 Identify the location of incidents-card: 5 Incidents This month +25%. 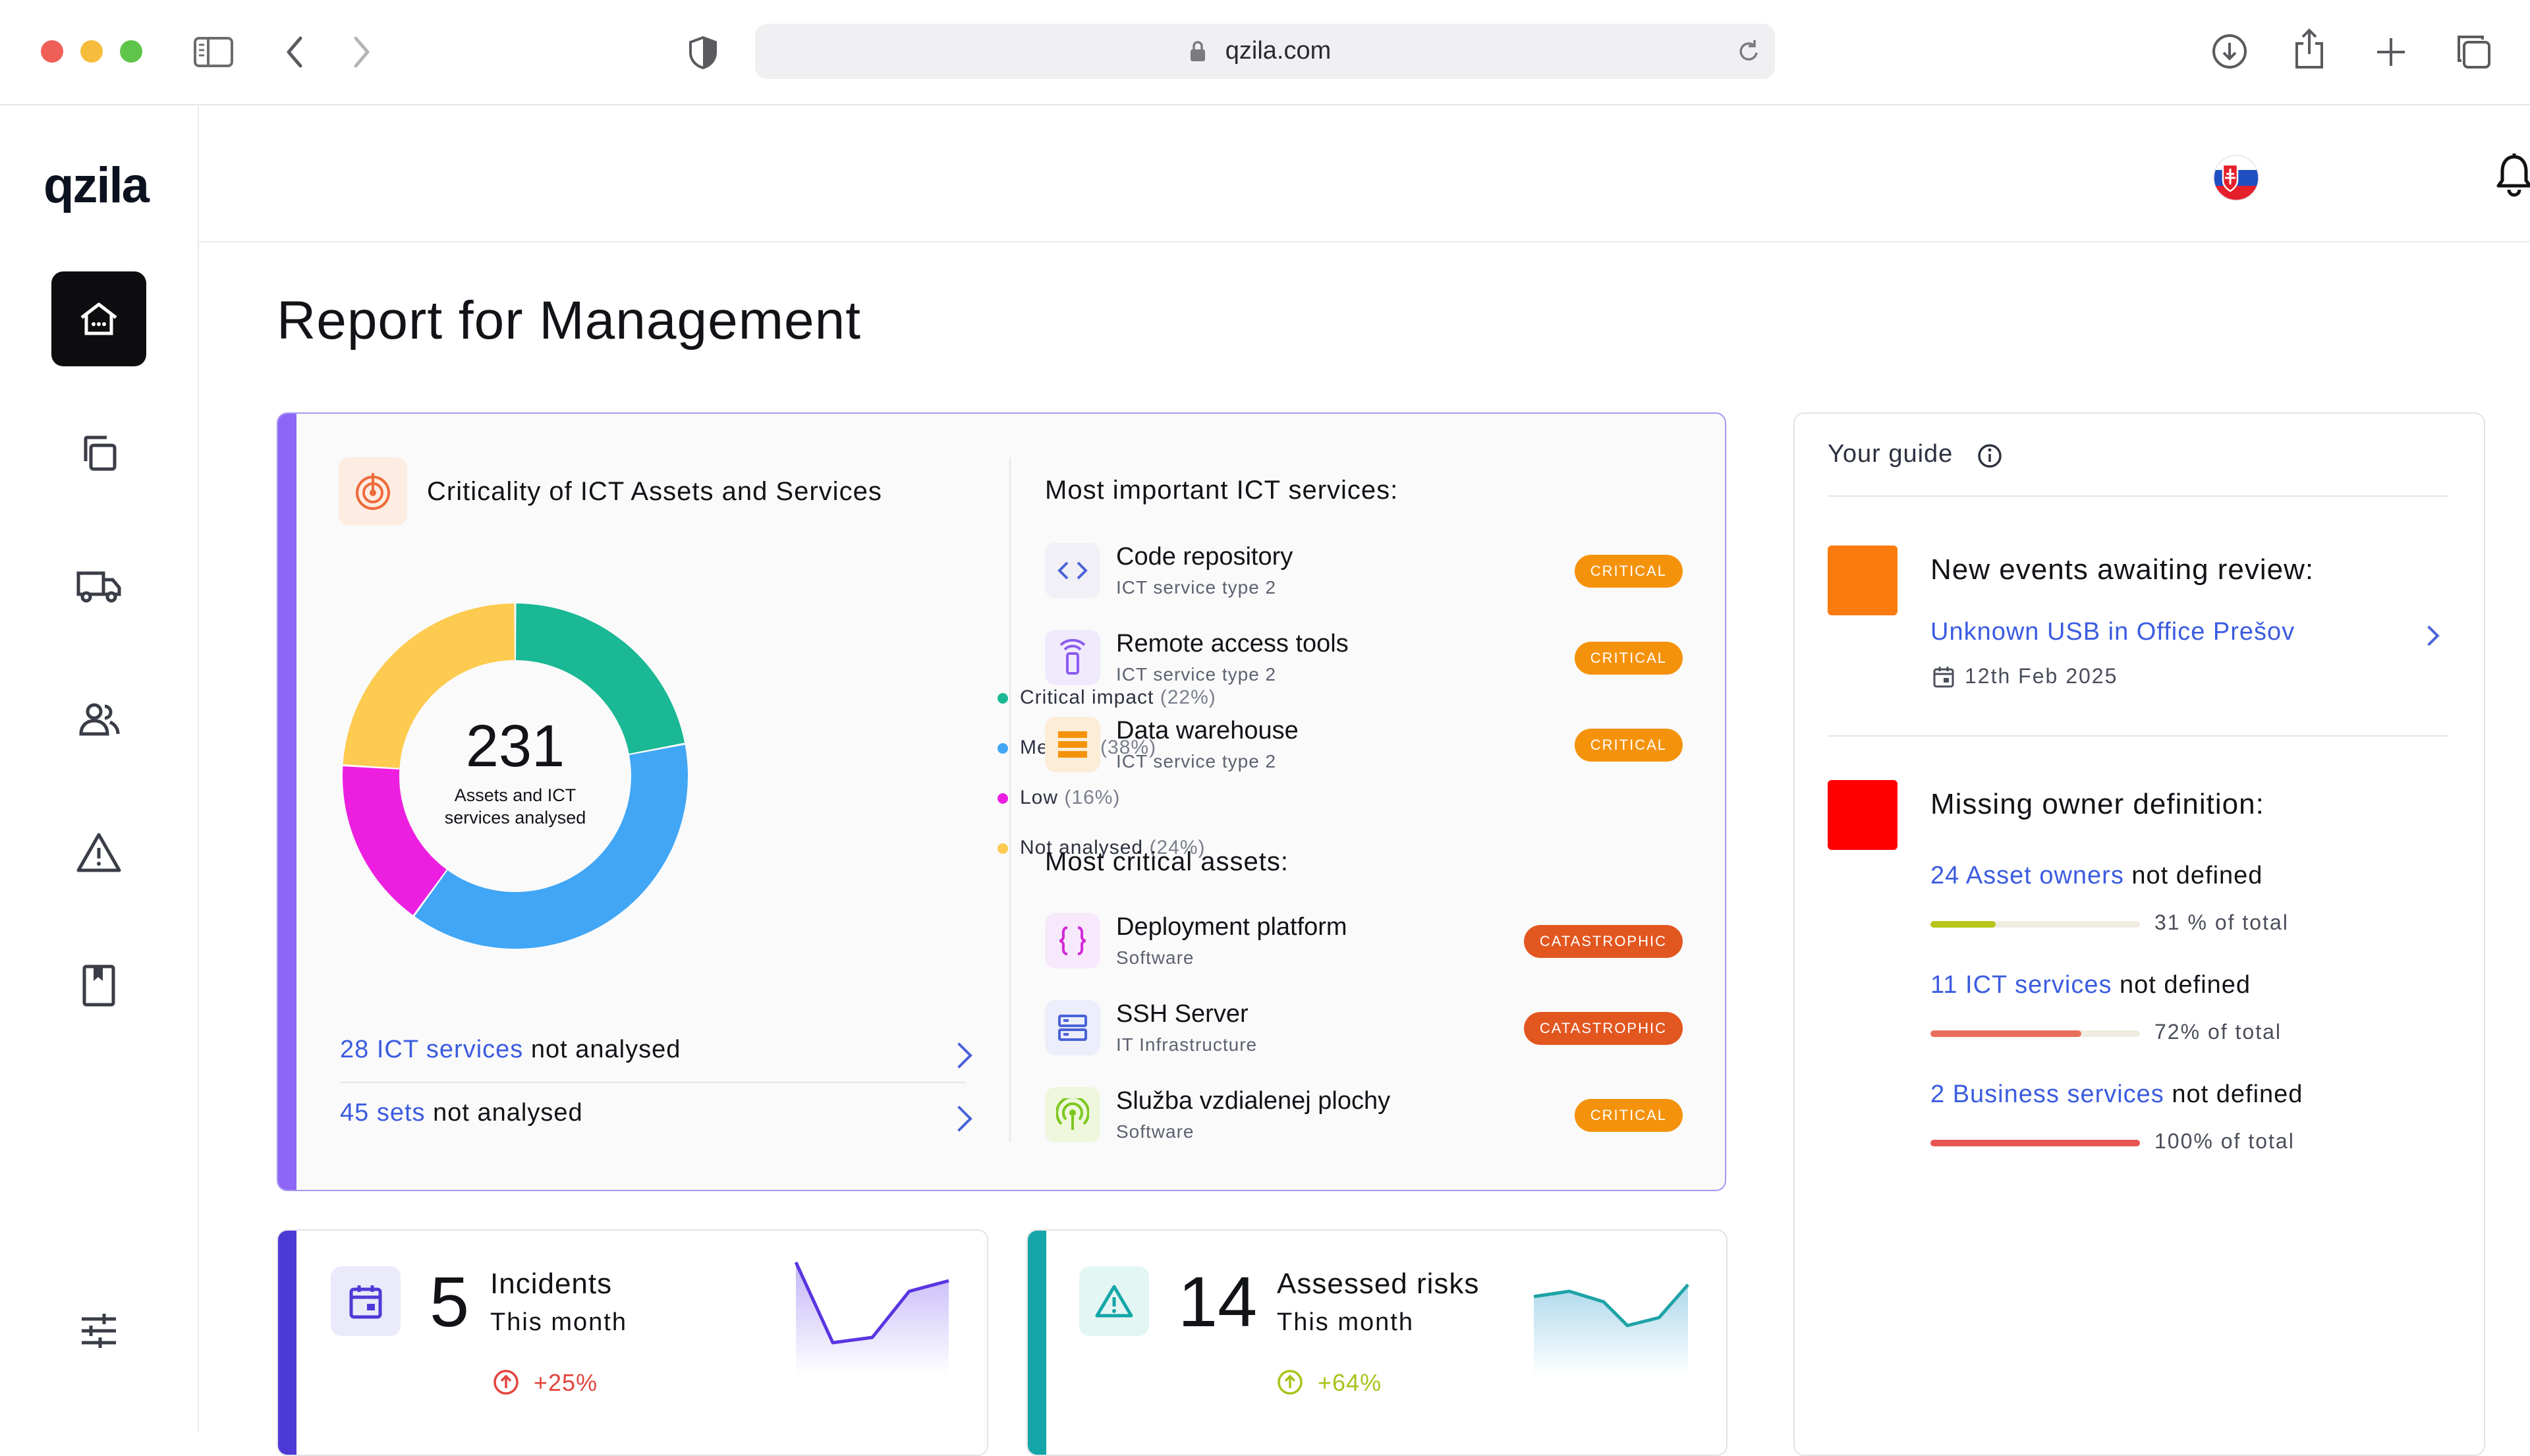
(632, 1342).